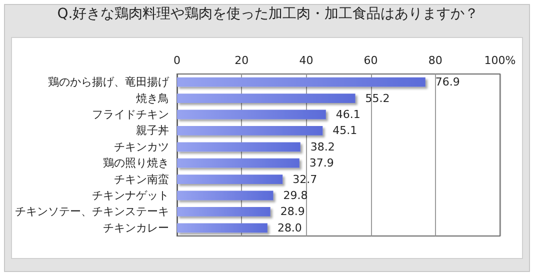 Image resolution: width=536 pixels, height=279 pixels. Describe the element at coordinates (345, 131) in the screenshot. I see `data-label: 45.1` at that location.